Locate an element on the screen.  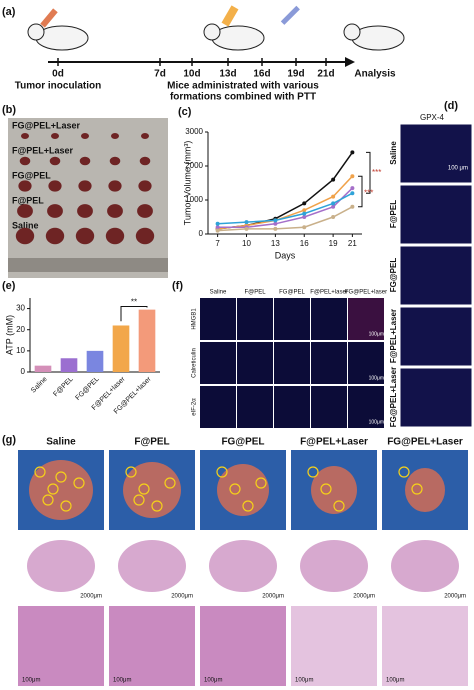
gpx4-group-label: Saline is located at coordinates (393, 153).